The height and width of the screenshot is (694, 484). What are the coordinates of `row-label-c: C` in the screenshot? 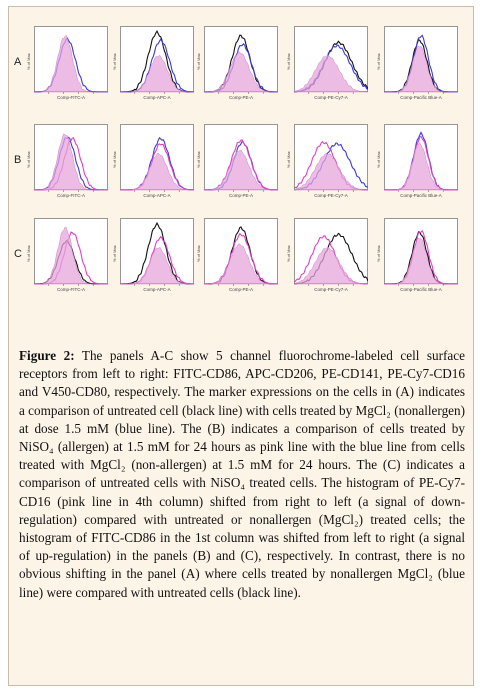 It's located at (18, 254).